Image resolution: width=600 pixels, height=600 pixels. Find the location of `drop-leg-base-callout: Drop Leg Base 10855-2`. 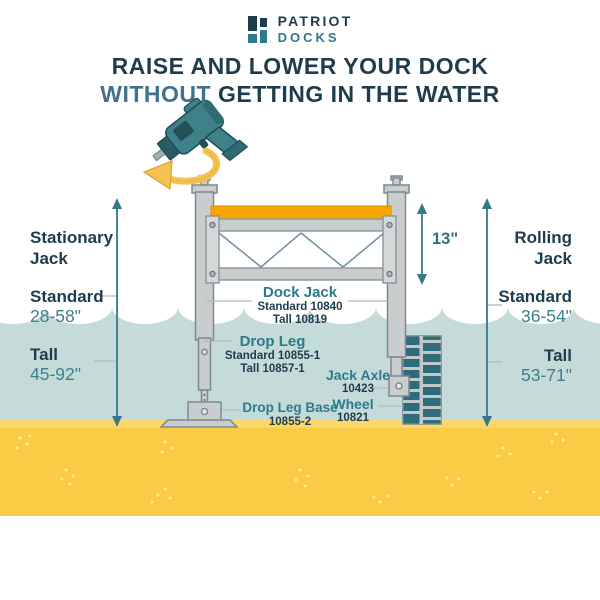

drop-leg-base-callout: Drop Leg Base 10855-2 is located at coordinates (290, 414).